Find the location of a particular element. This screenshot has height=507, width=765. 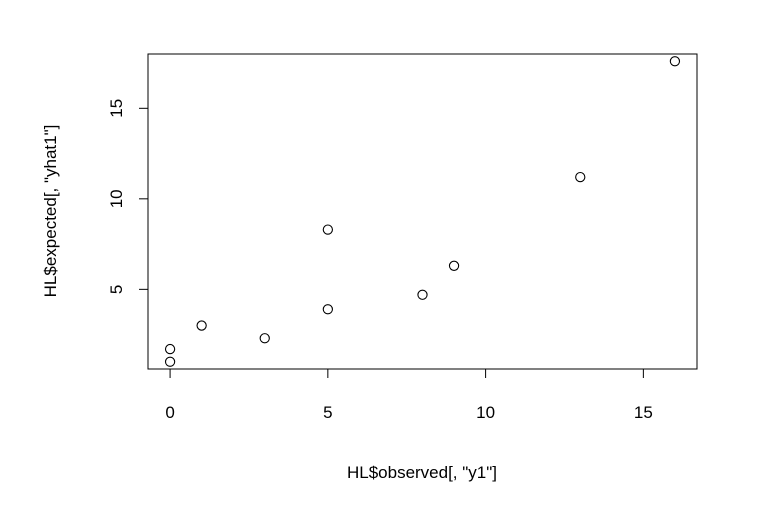

x-tick-label: 10 is located at coordinates (485, 412).